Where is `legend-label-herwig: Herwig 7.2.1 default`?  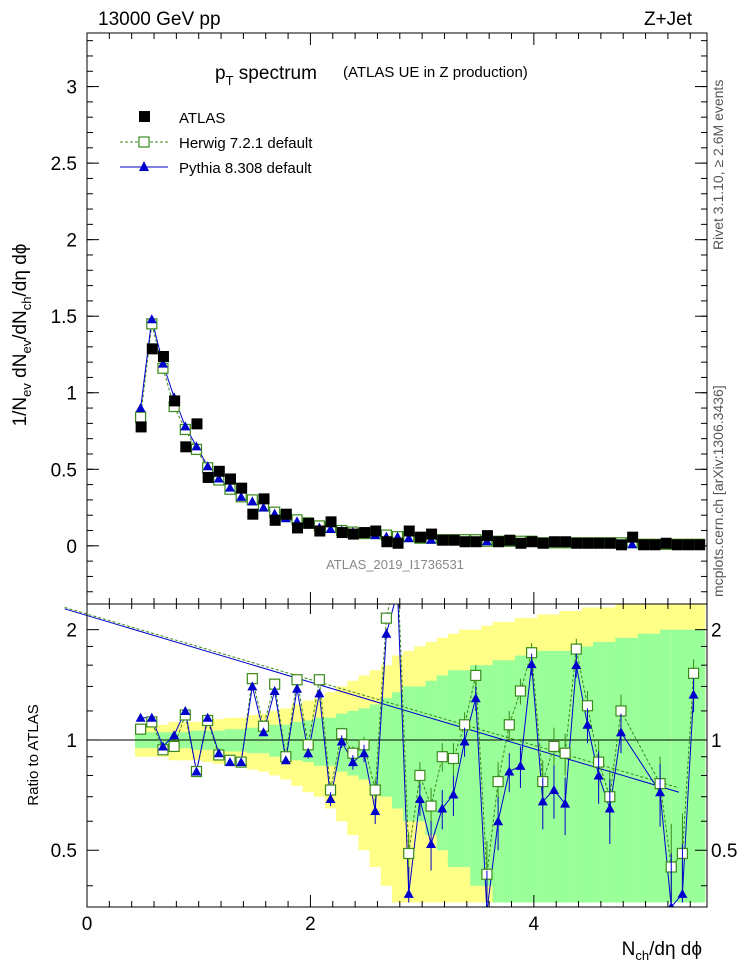
legend-label-herwig: Herwig 7.2.1 default is located at coordinates (246, 143).